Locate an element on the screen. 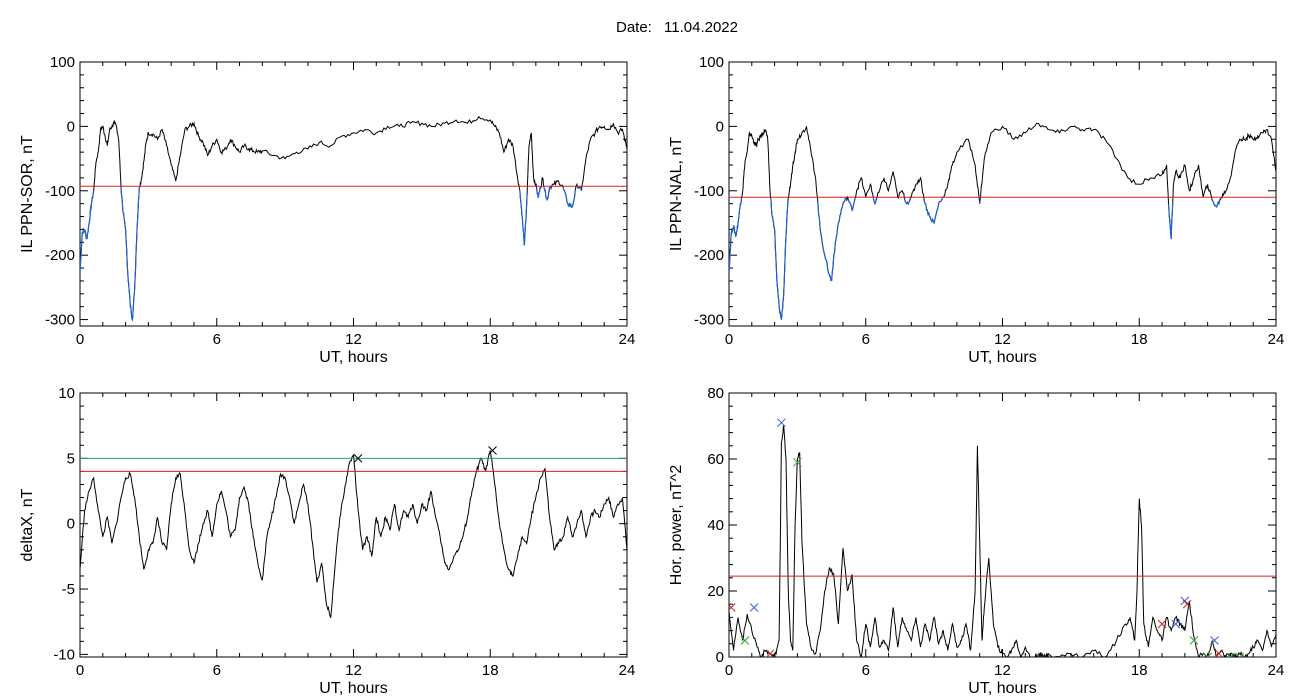 This screenshot has width=1300, height=700. y-tick-label: 20 is located at coordinates (715, 591).